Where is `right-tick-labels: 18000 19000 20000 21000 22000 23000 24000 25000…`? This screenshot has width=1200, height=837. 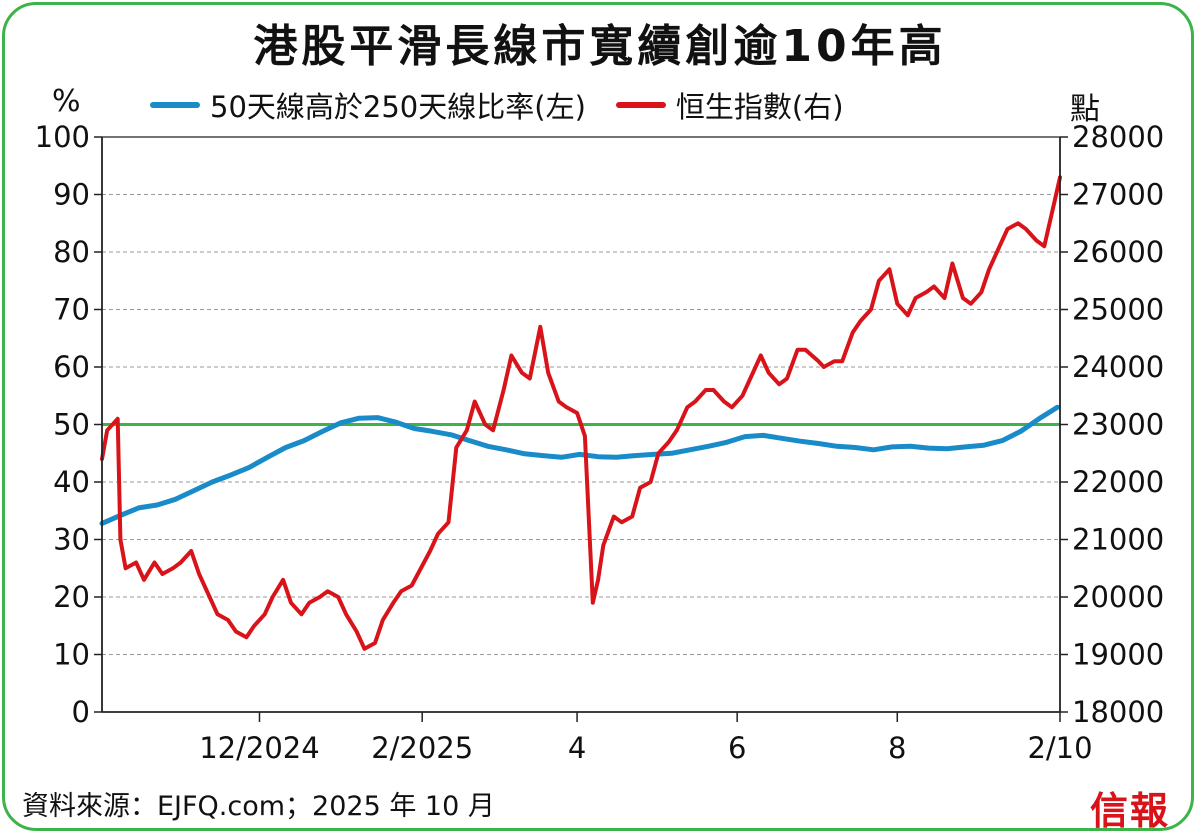 right-tick-labels: 18000 19000 20000 21000 22000 23000 24000 25000… is located at coordinates (1118, 424).